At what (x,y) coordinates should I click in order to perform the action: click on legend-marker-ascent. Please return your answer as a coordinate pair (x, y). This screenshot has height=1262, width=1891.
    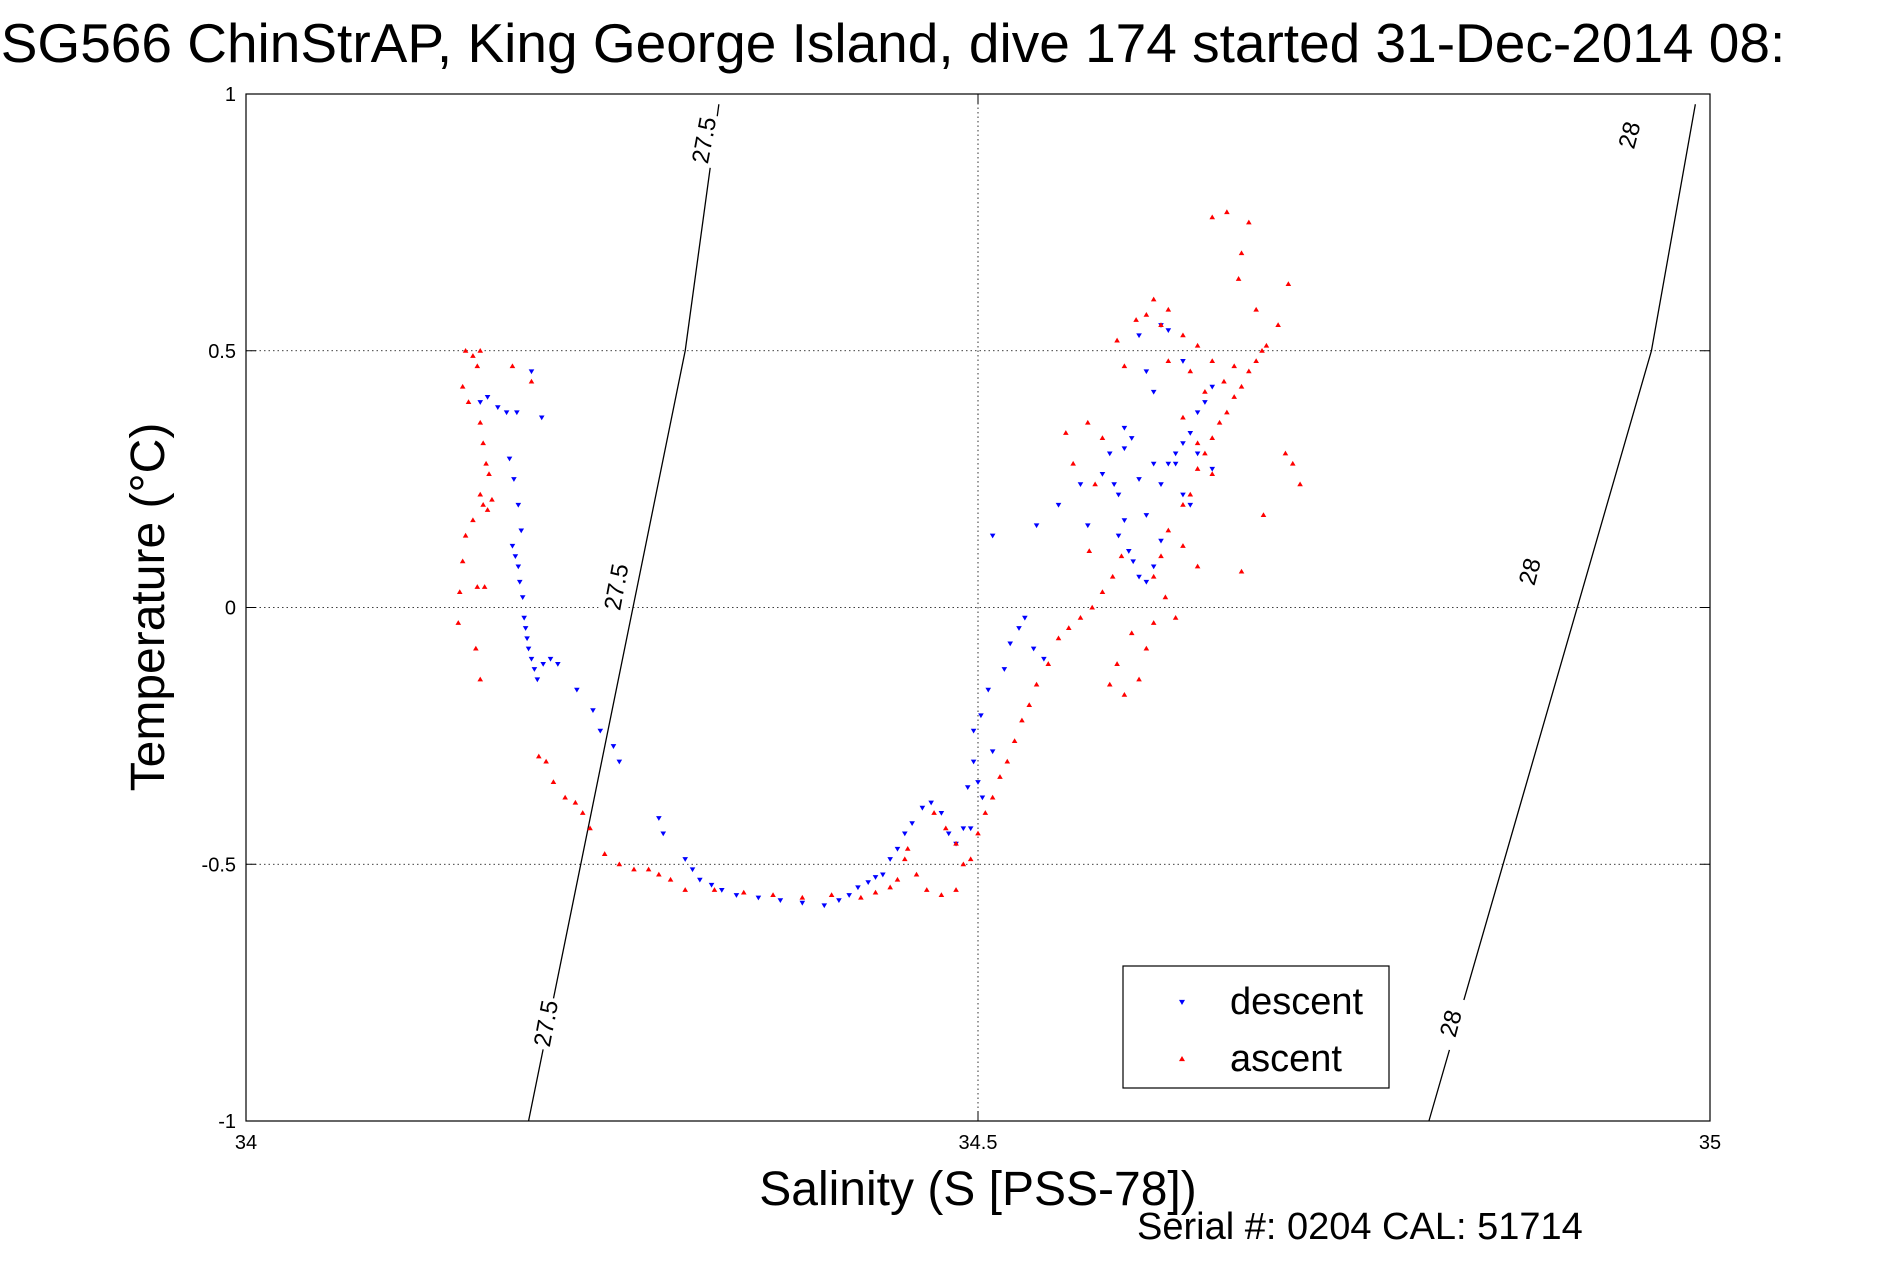
    Looking at the image, I should click on (1182, 1059).